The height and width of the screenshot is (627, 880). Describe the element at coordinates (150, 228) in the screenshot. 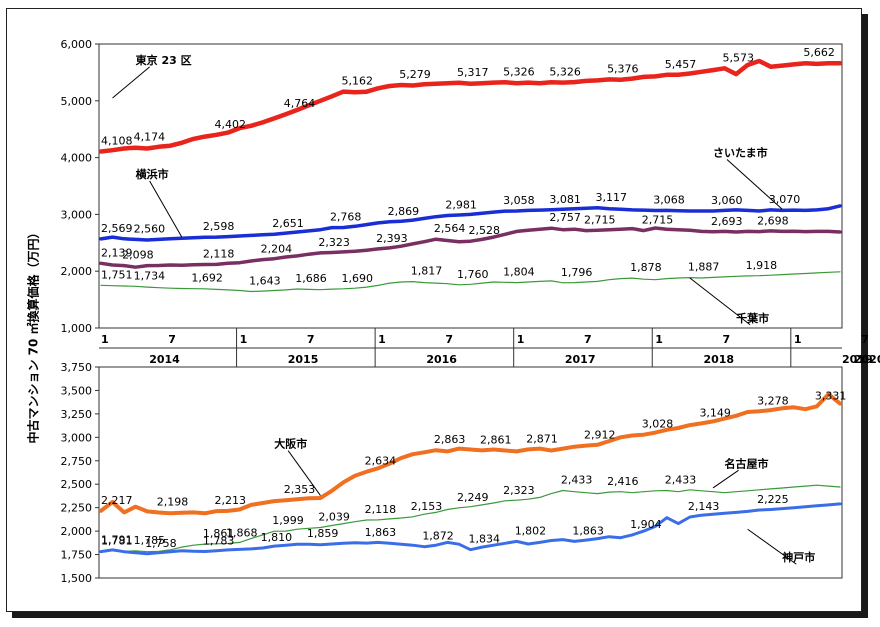

I see `data-label-yokohama: 2,560` at that location.